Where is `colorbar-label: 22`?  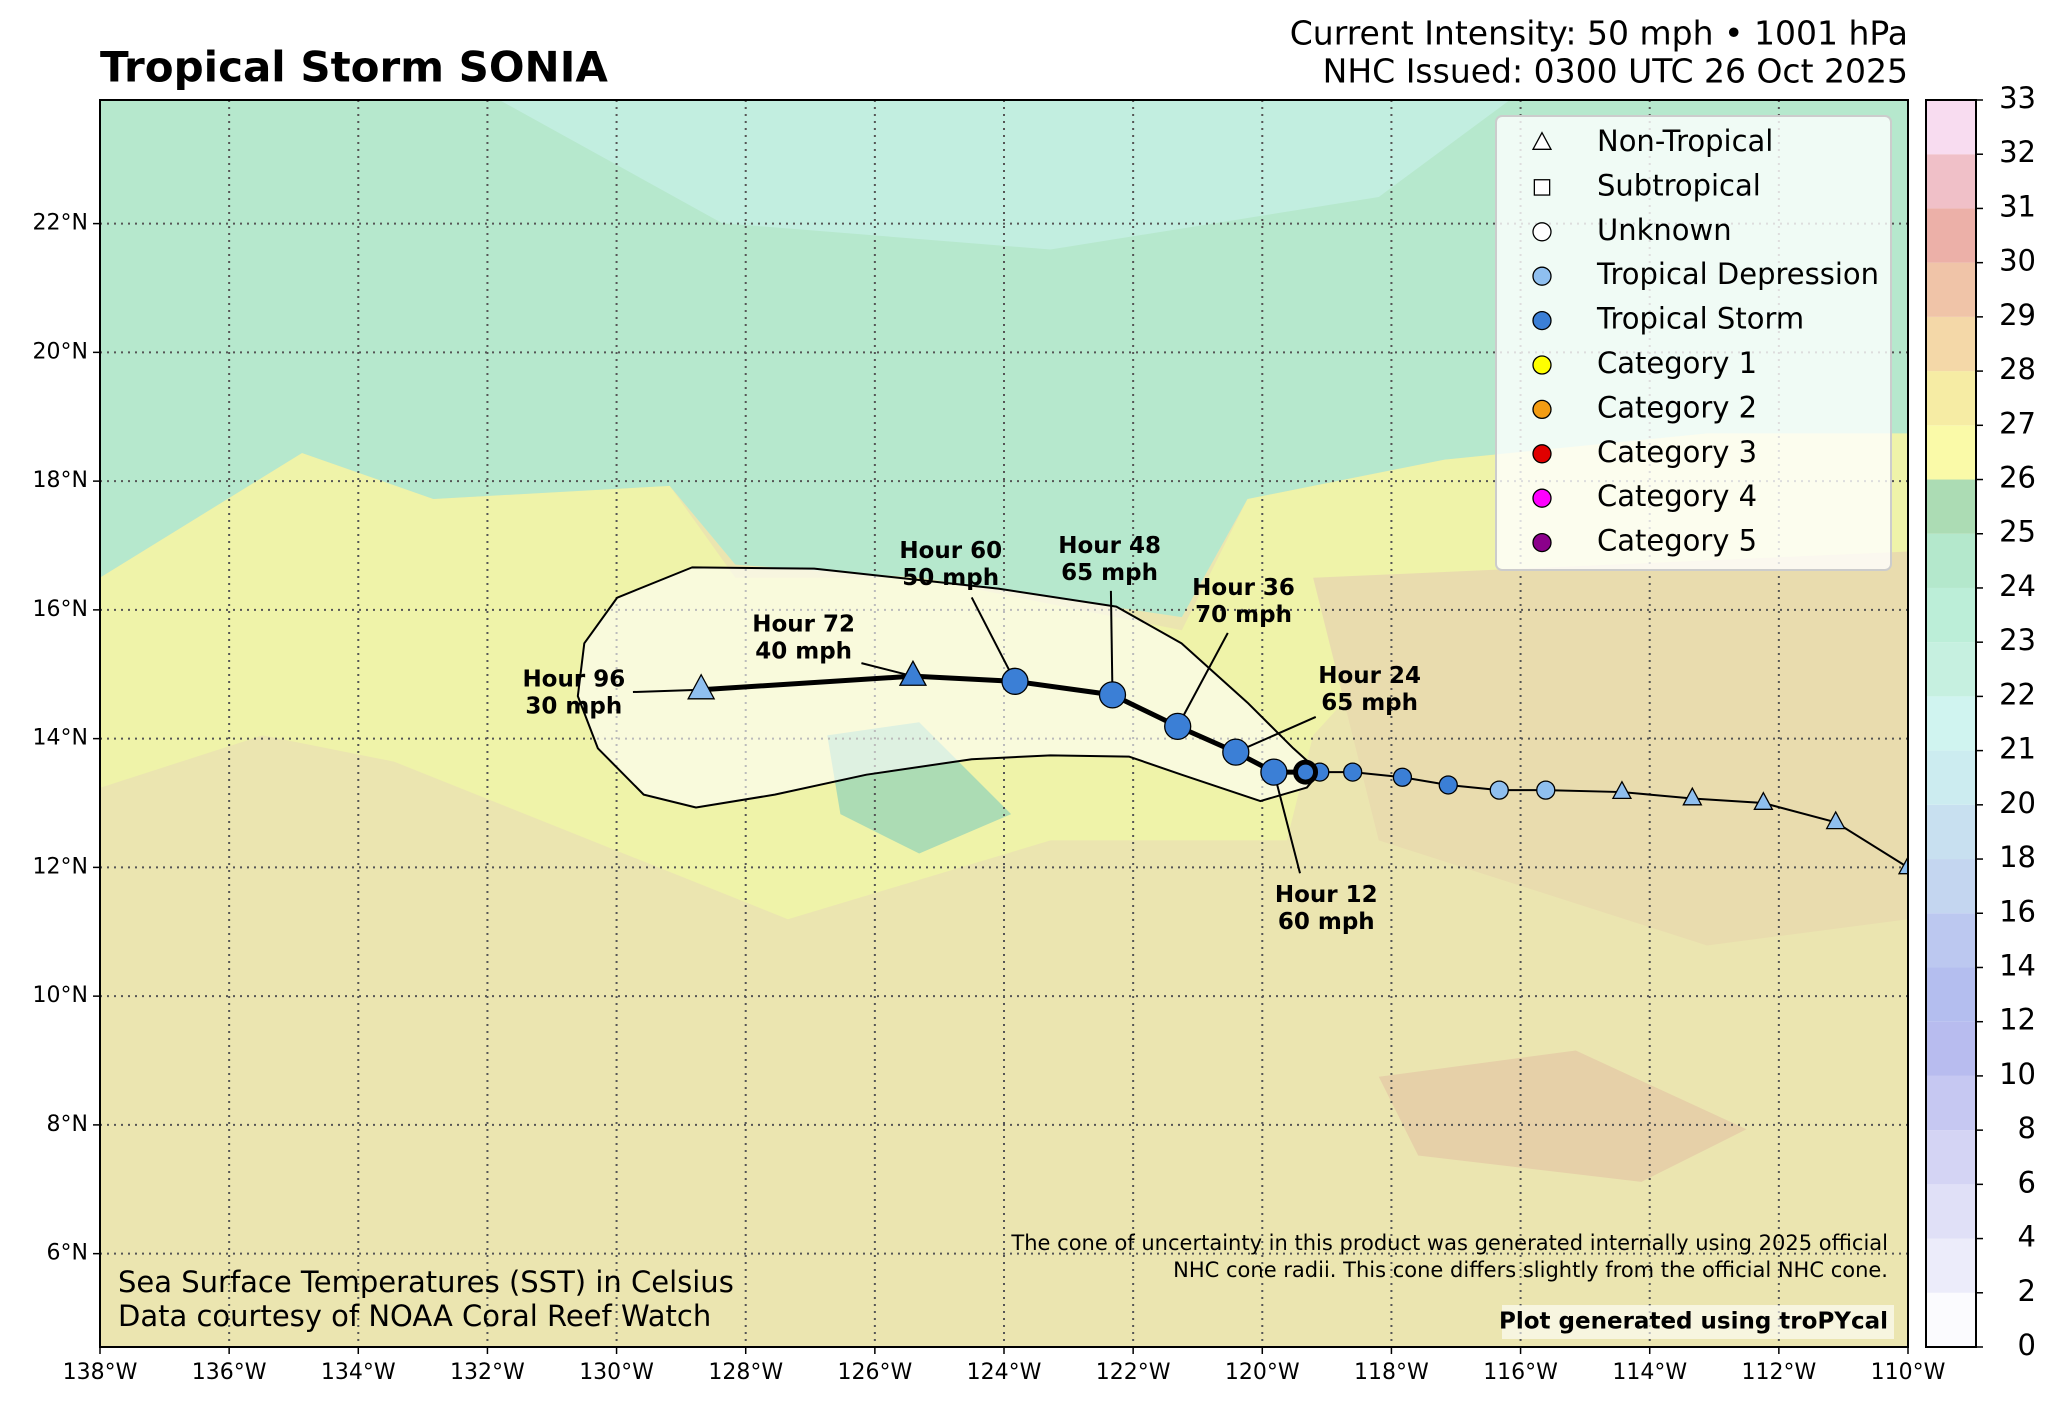
colorbar-label: 22 is located at coordinates (2017, 694).